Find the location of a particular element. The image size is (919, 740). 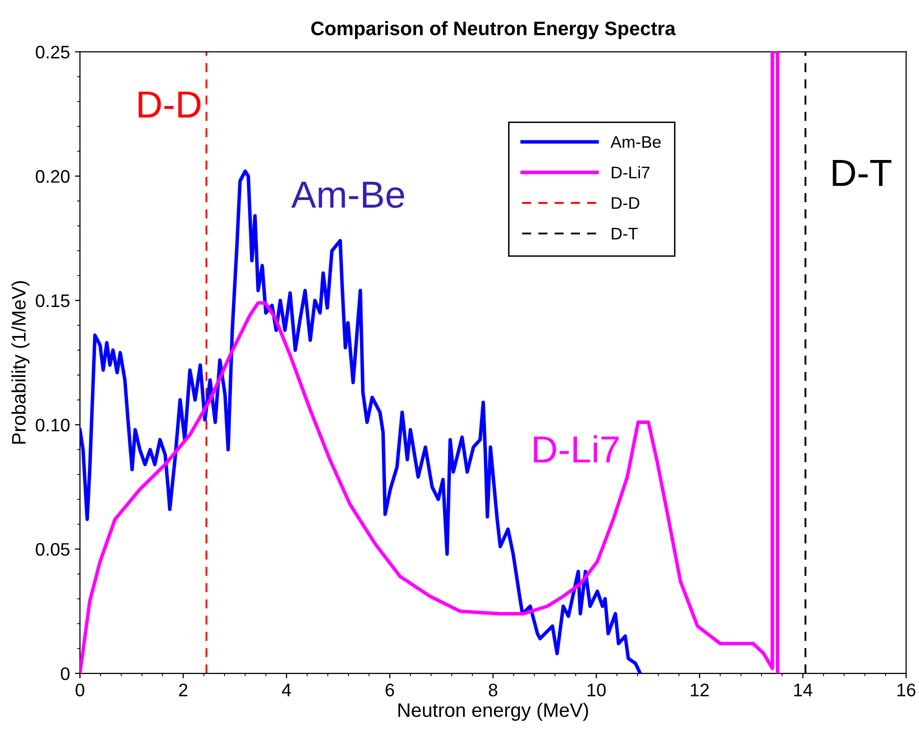

x-tick-label: 2 is located at coordinates (183, 690).